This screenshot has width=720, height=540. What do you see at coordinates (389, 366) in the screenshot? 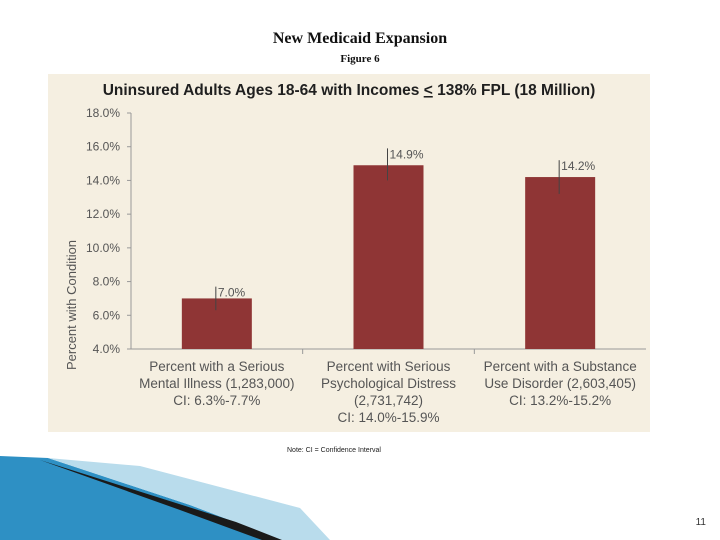
I see `x-category-label: Percent with Serious` at bounding box center [389, 366].